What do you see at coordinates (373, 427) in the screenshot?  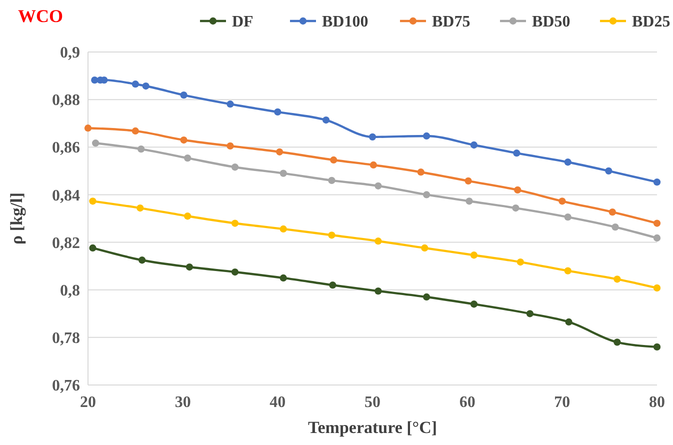 I see `x-axis-title: Temperature [°C]` at bounding box center [373, 427].